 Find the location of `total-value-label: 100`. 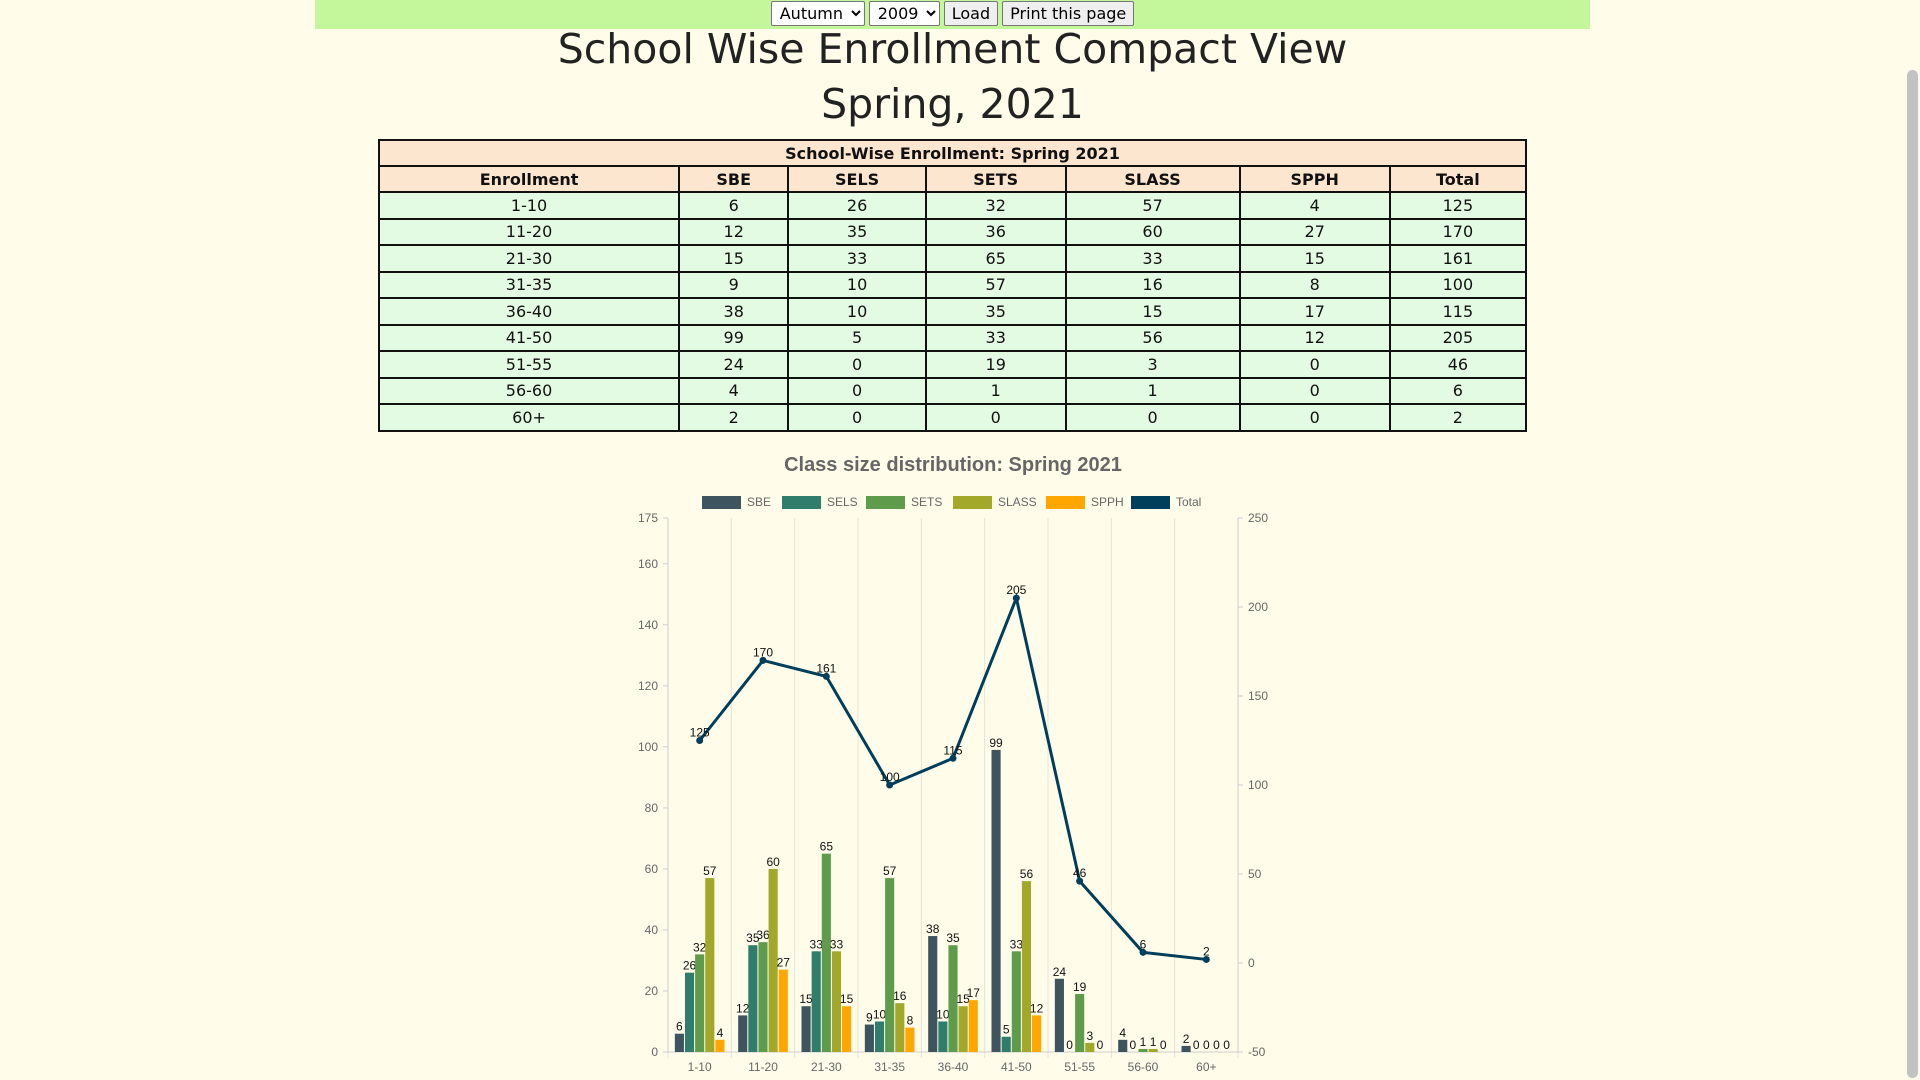

total-value-label: 100 is located at coordinates (890, 777).